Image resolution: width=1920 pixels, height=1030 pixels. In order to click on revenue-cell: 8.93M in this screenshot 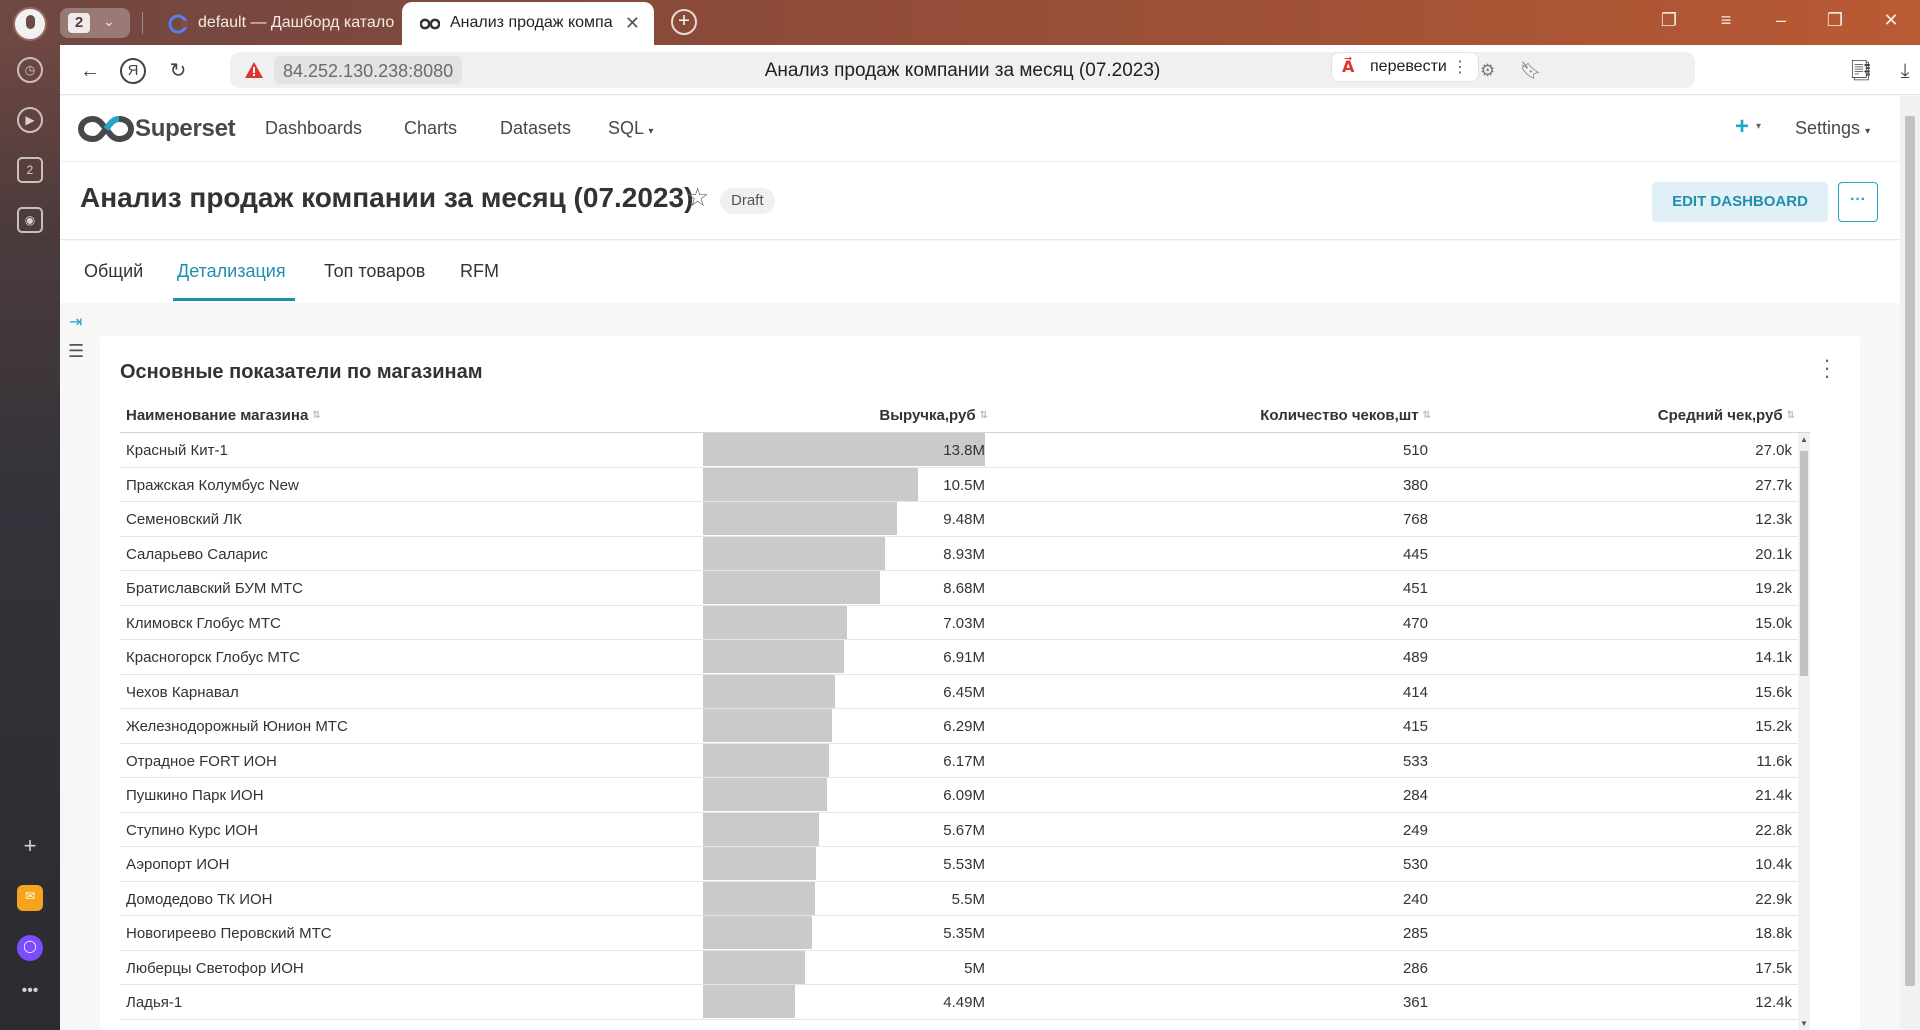, I will do `click(964, 554)`.